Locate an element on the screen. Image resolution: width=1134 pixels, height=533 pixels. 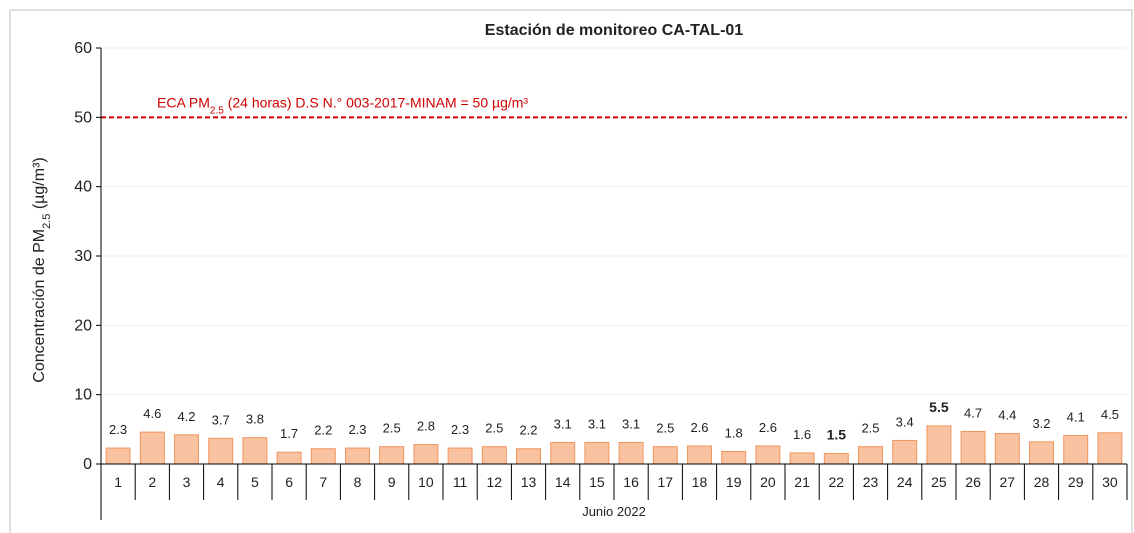
x-tick-label: 16 is located at coordinates (631, 482).